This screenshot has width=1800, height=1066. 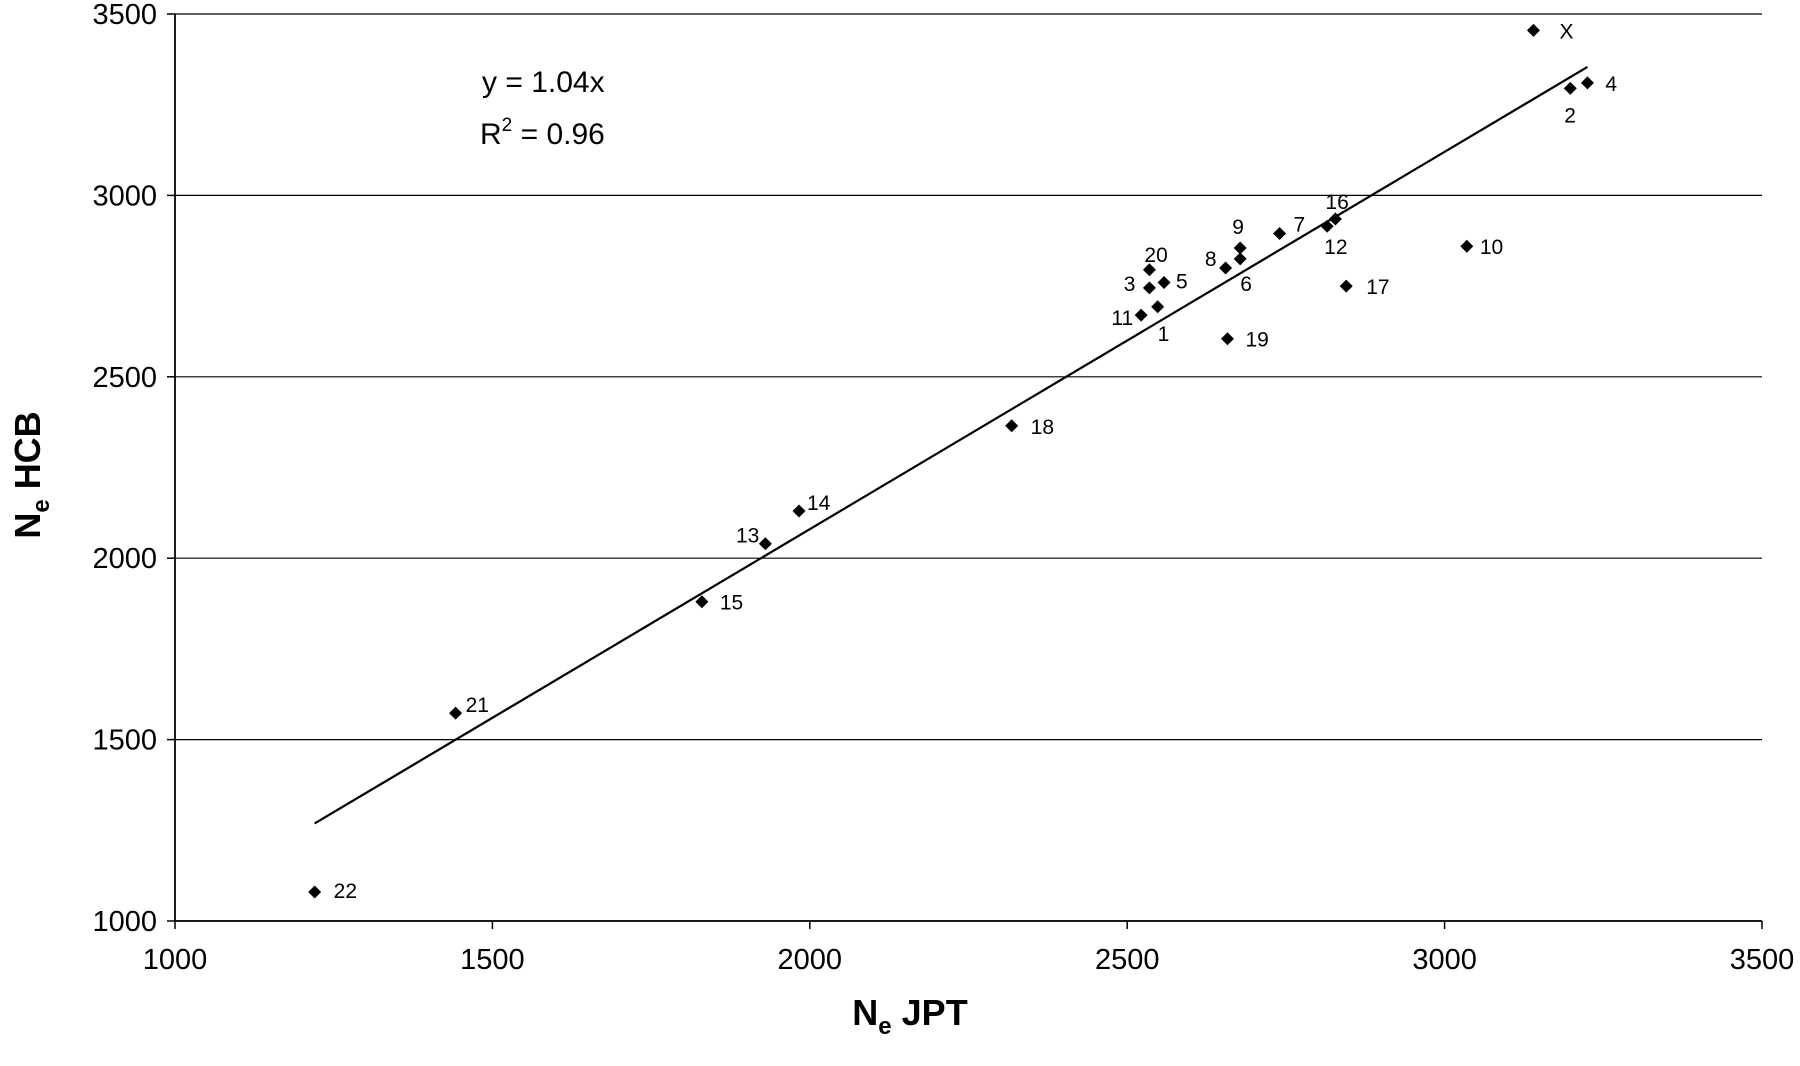 I want to click on point-label-10: 10, so click(x=1491, y=247).